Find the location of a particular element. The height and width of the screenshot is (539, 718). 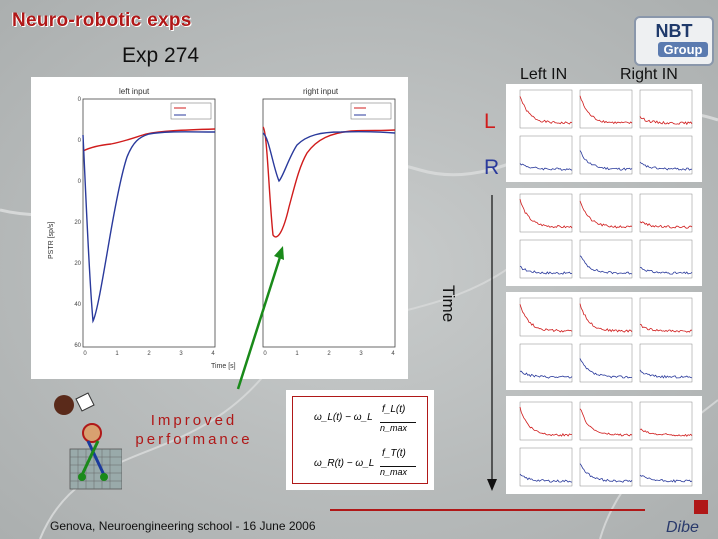

nbt-logo: NBT Group is located at coordinates (674, 41).